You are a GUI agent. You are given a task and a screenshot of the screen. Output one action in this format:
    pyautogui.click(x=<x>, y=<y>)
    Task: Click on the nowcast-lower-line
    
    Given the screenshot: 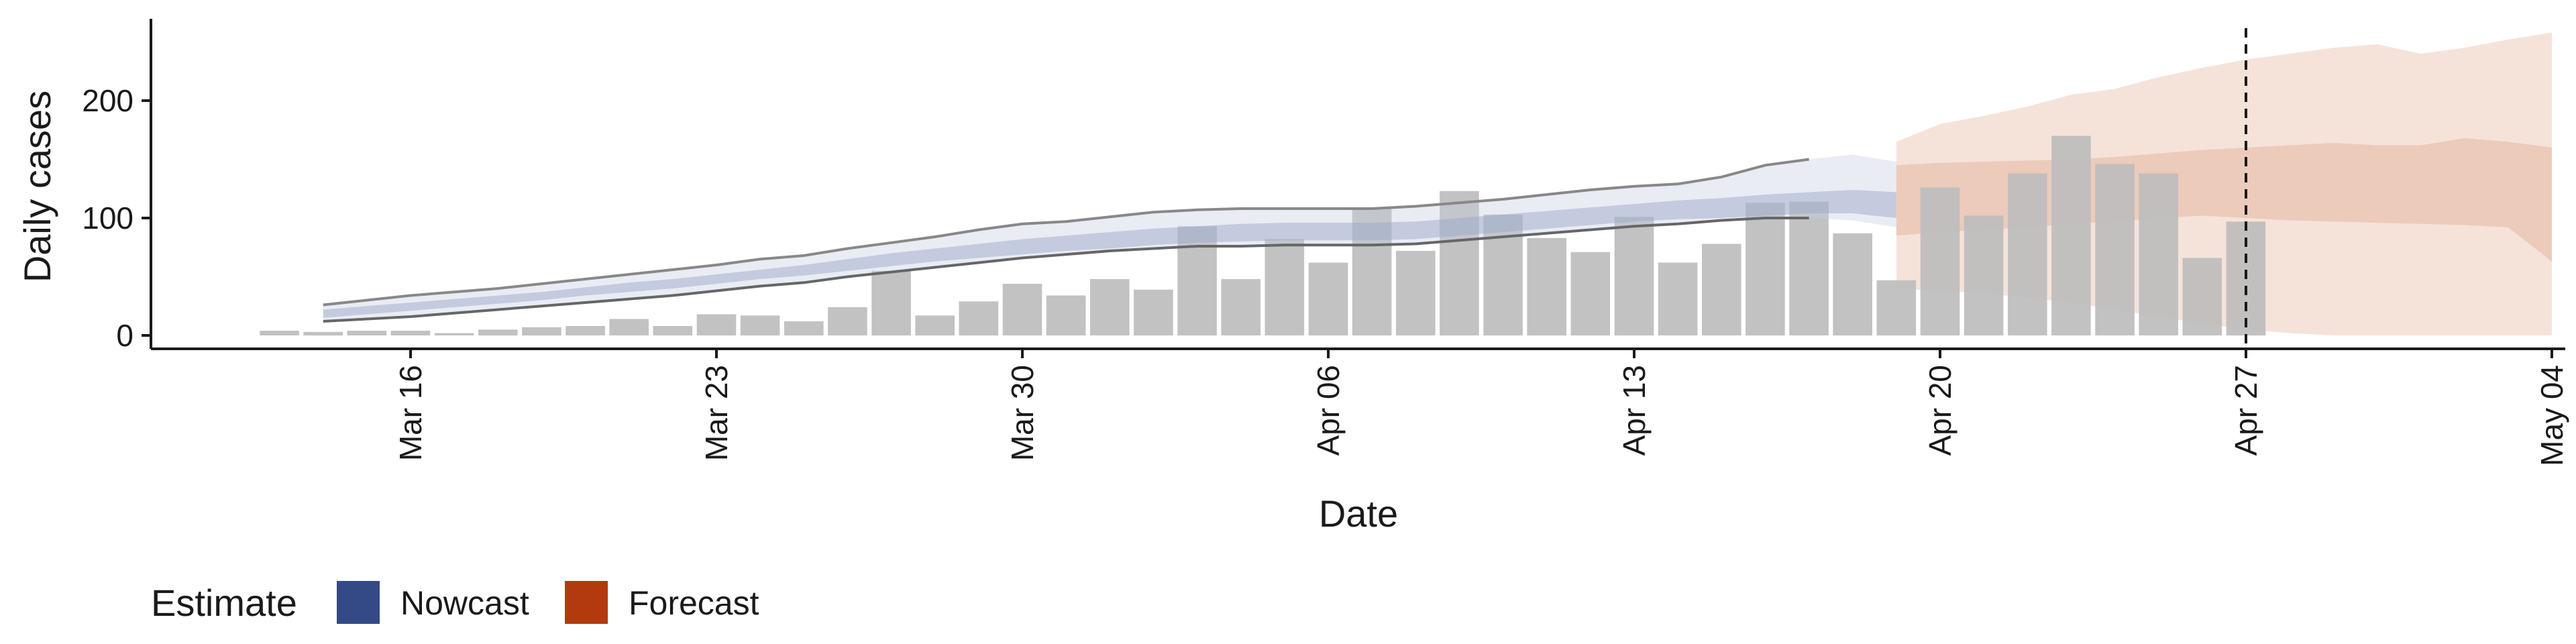 What is the action you would take?
    pyautogui.click(x=1066, y=270)
    